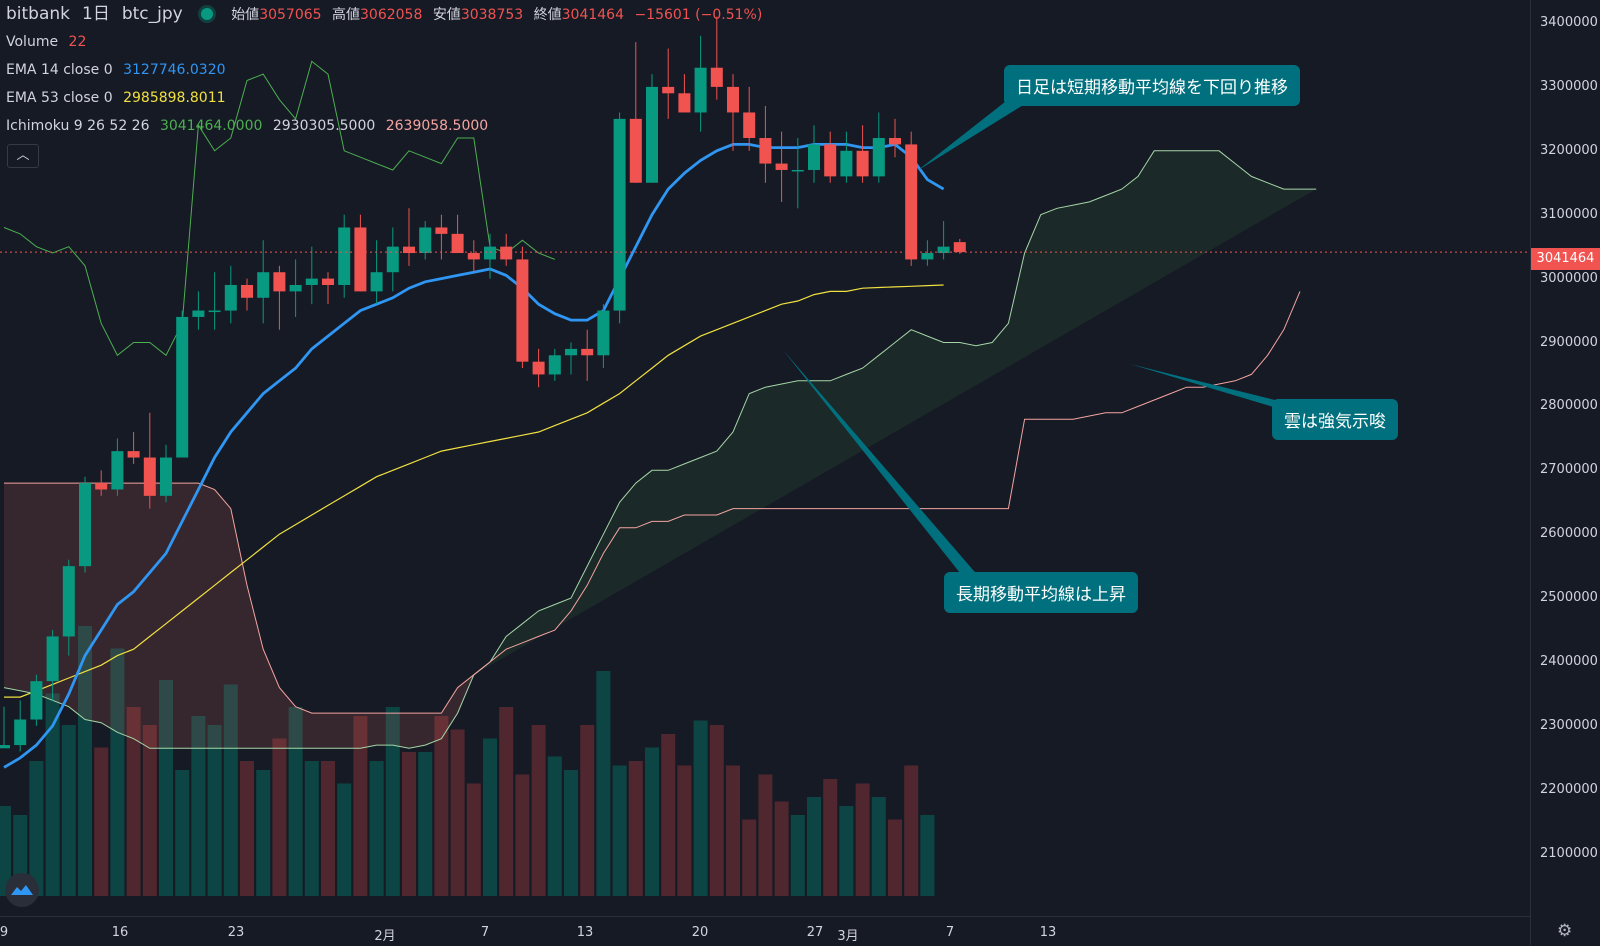 The image size is (1600, 946). I want to click on ichimoku-value-2: 2930305.5000, so click(324, 126).